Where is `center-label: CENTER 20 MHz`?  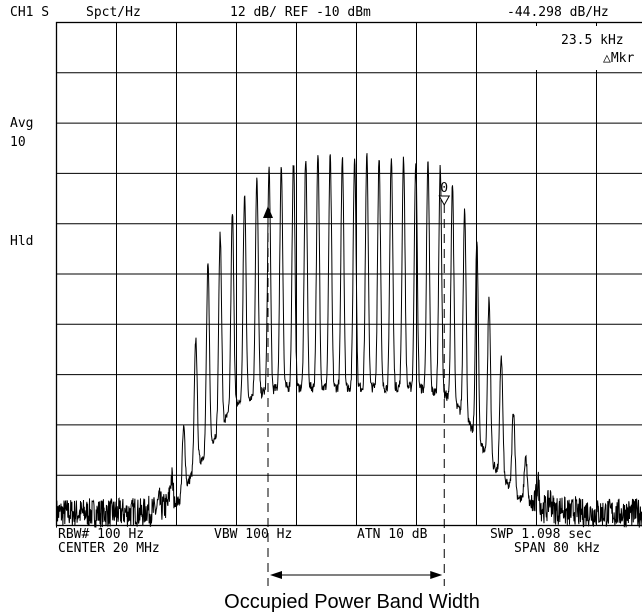
center-label: CENTER 20 MHz is located at coordinates (109, 548).